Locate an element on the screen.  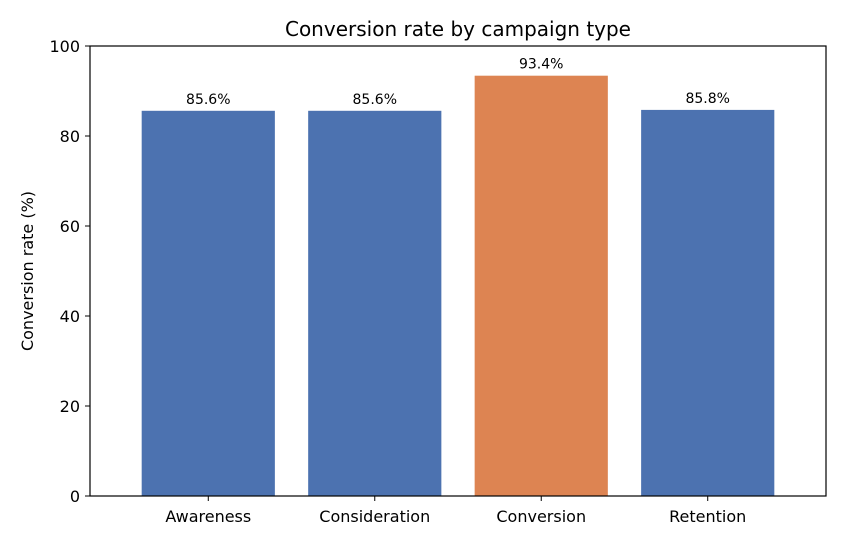
data-label-consideration: 85.6% is located at coordinates (375, 100).